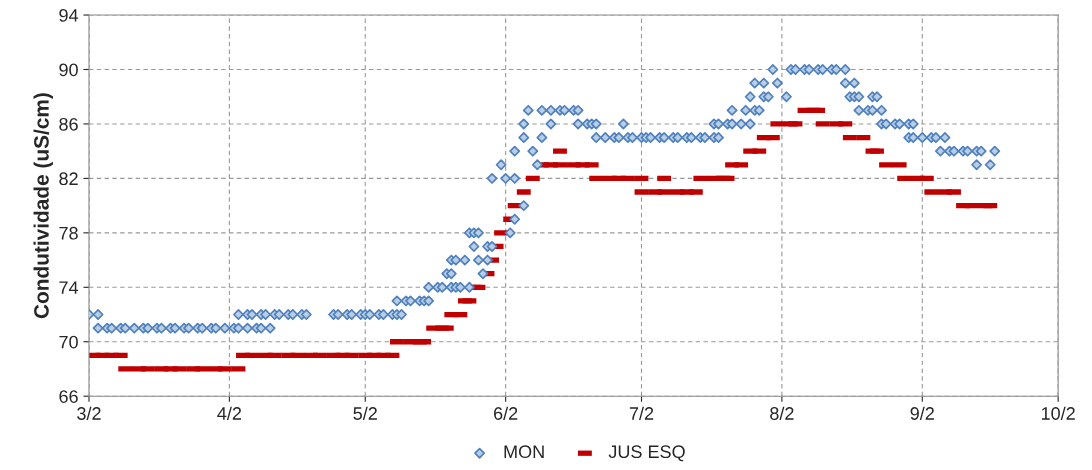 The width and height of the screenshot is (1092, 470). Describe the element at coordinates (782, 413) in the screenshot. I see `x-tick-label: 8/2` at that location.